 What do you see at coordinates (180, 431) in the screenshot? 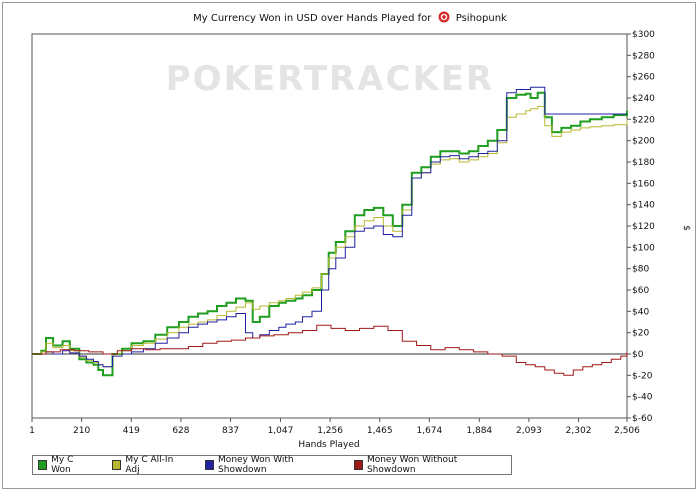
I see `x-tick-label: 628` at bounding box center [180, 431].